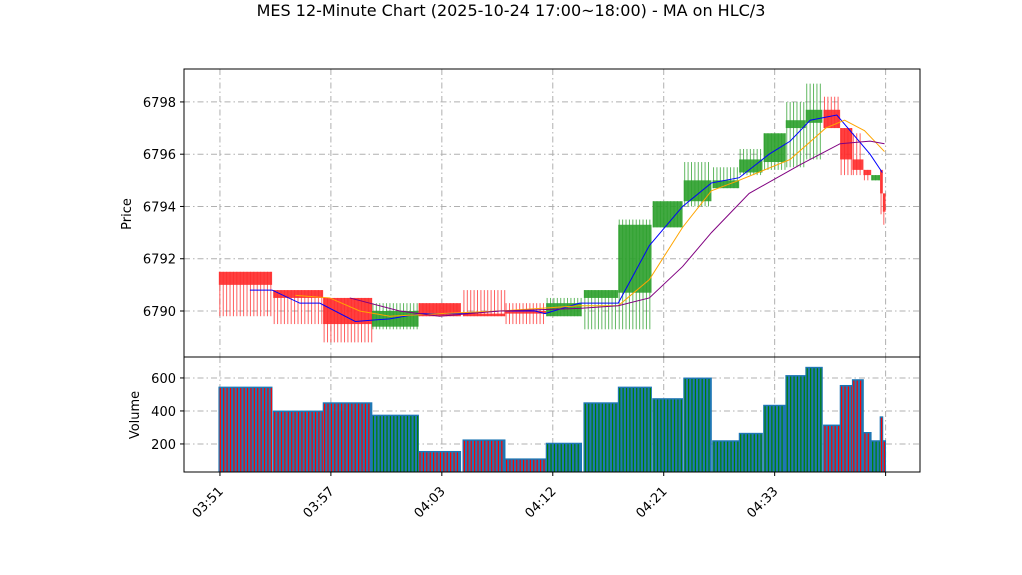 The width and height of the screenshot is (1022, 575). What do you see at coordinates (163, 445) in the screenshot?
I see `volume-tick-label: 200` at bounding box center [163, 445].